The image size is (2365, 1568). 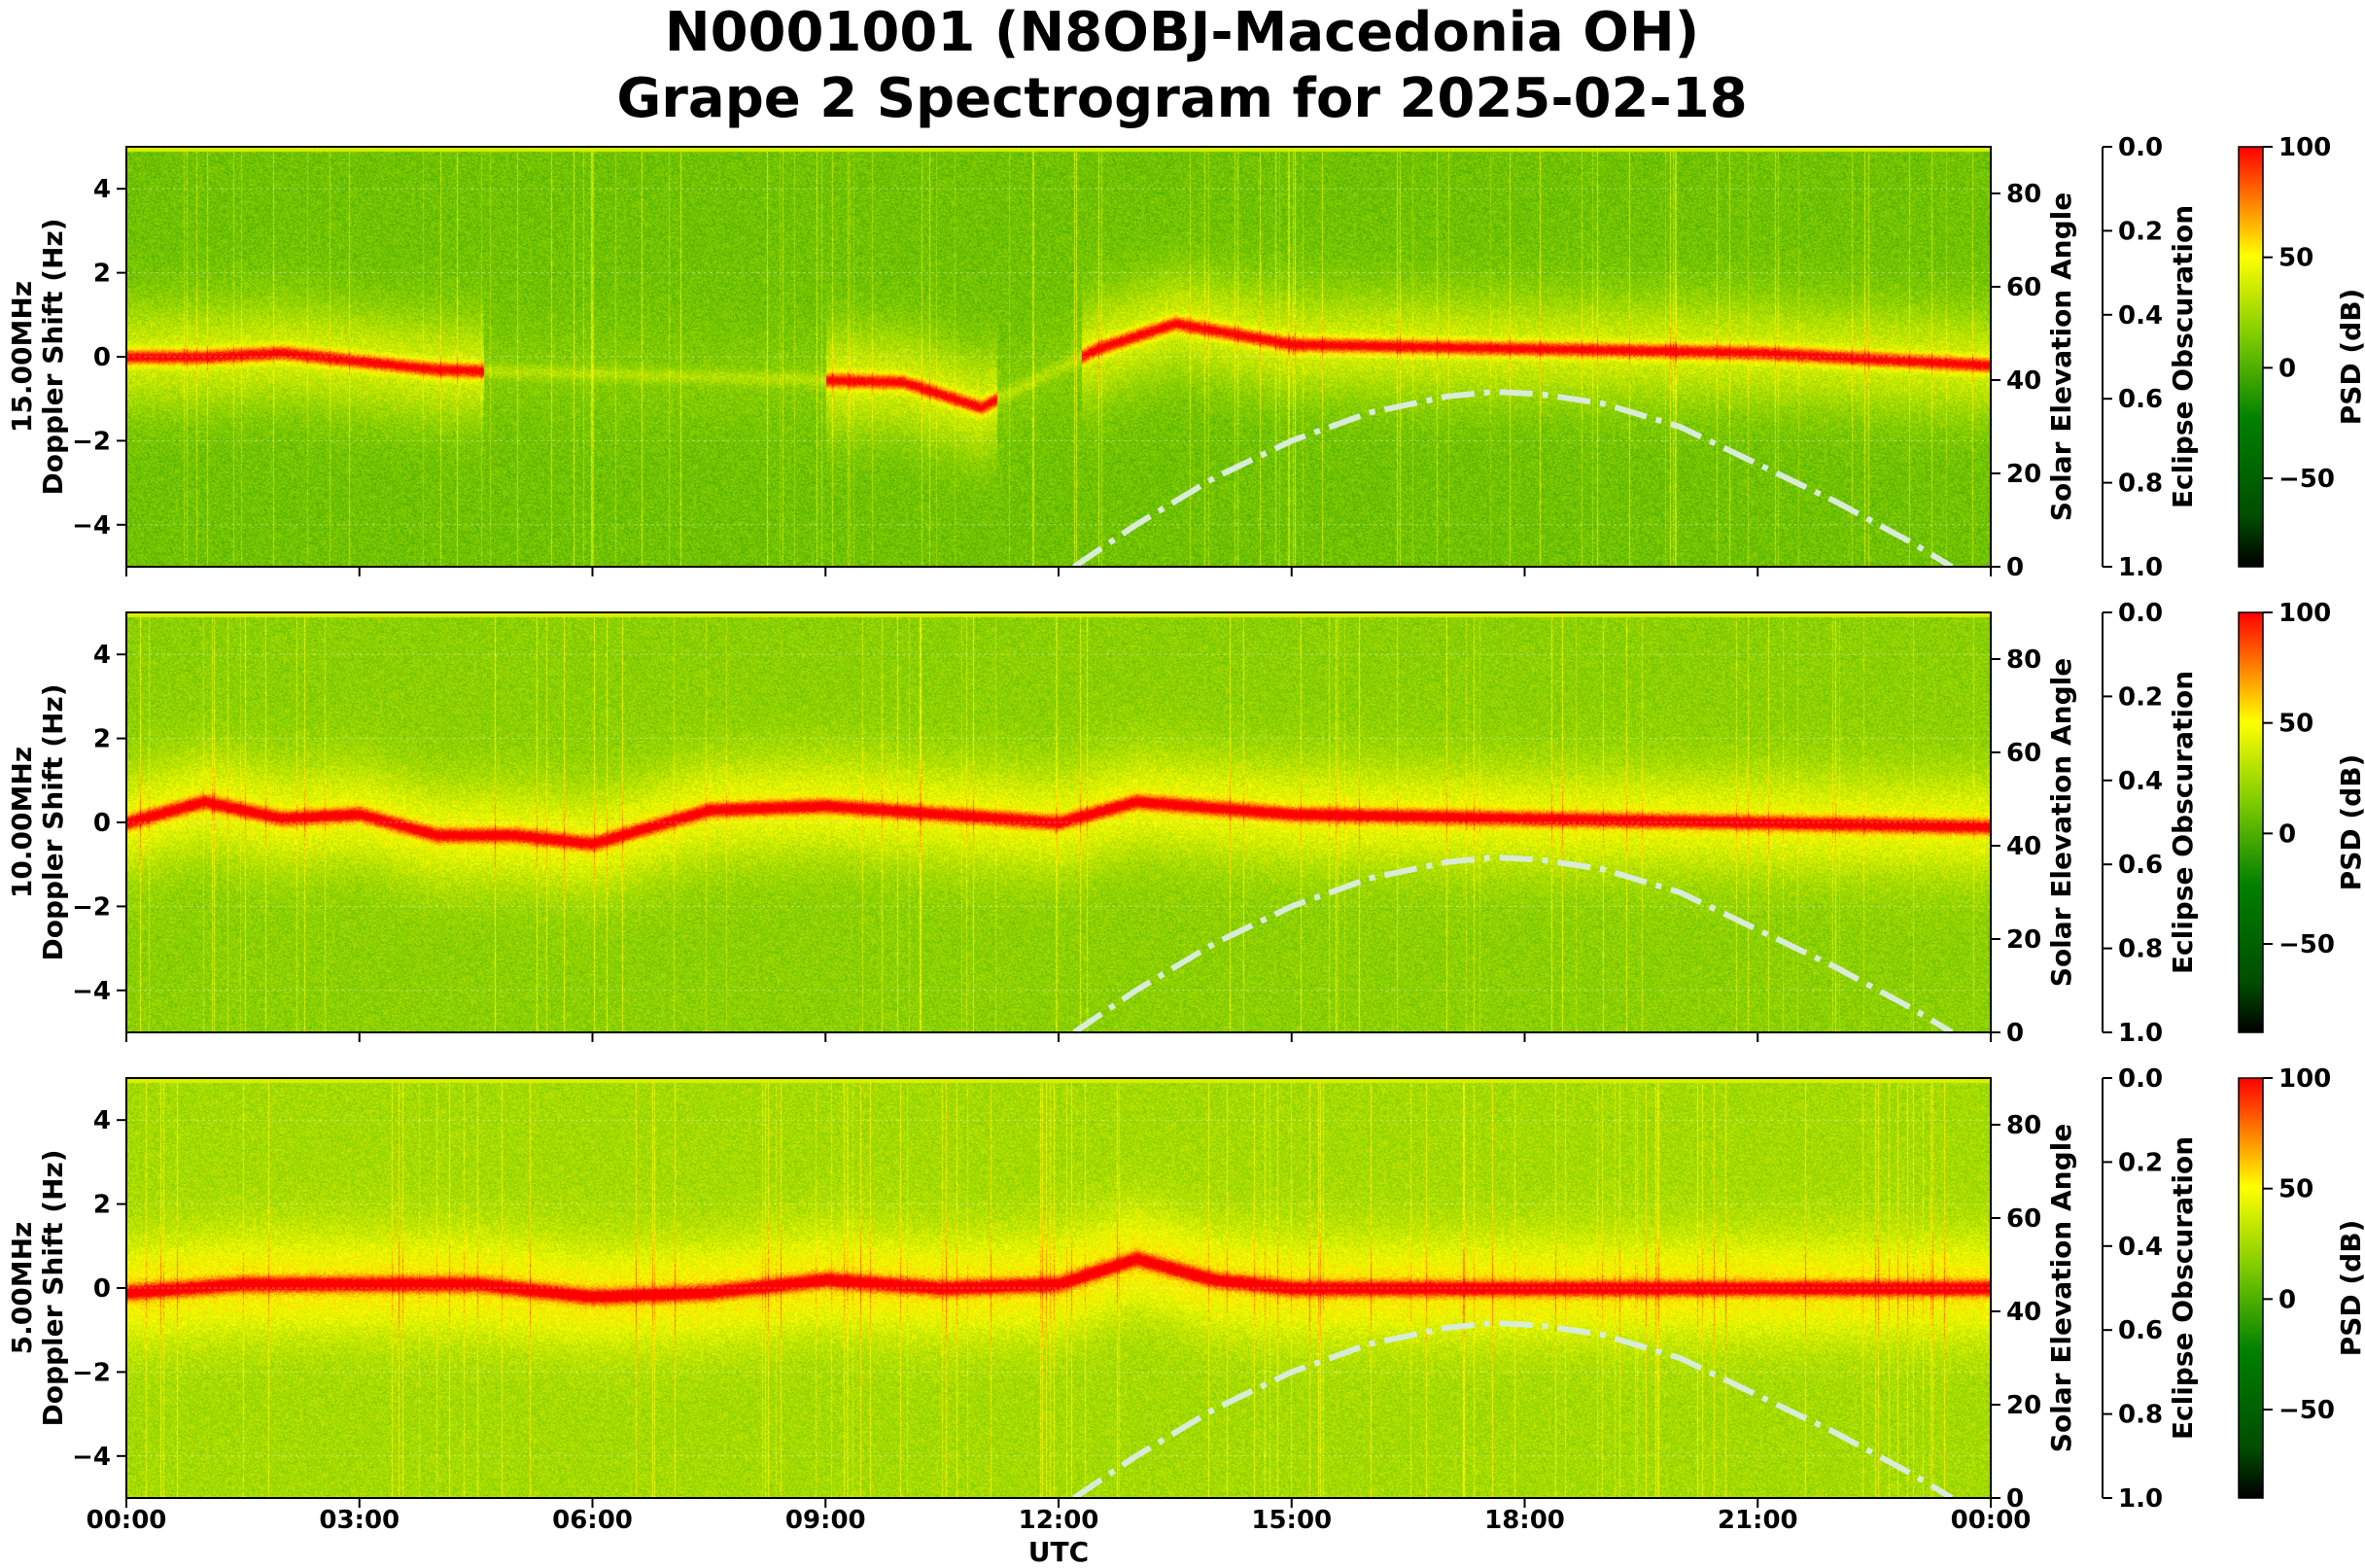 I want to click on panel-10mhz-colorbar-label: PSD (dB), so click(x=2350, y=822).